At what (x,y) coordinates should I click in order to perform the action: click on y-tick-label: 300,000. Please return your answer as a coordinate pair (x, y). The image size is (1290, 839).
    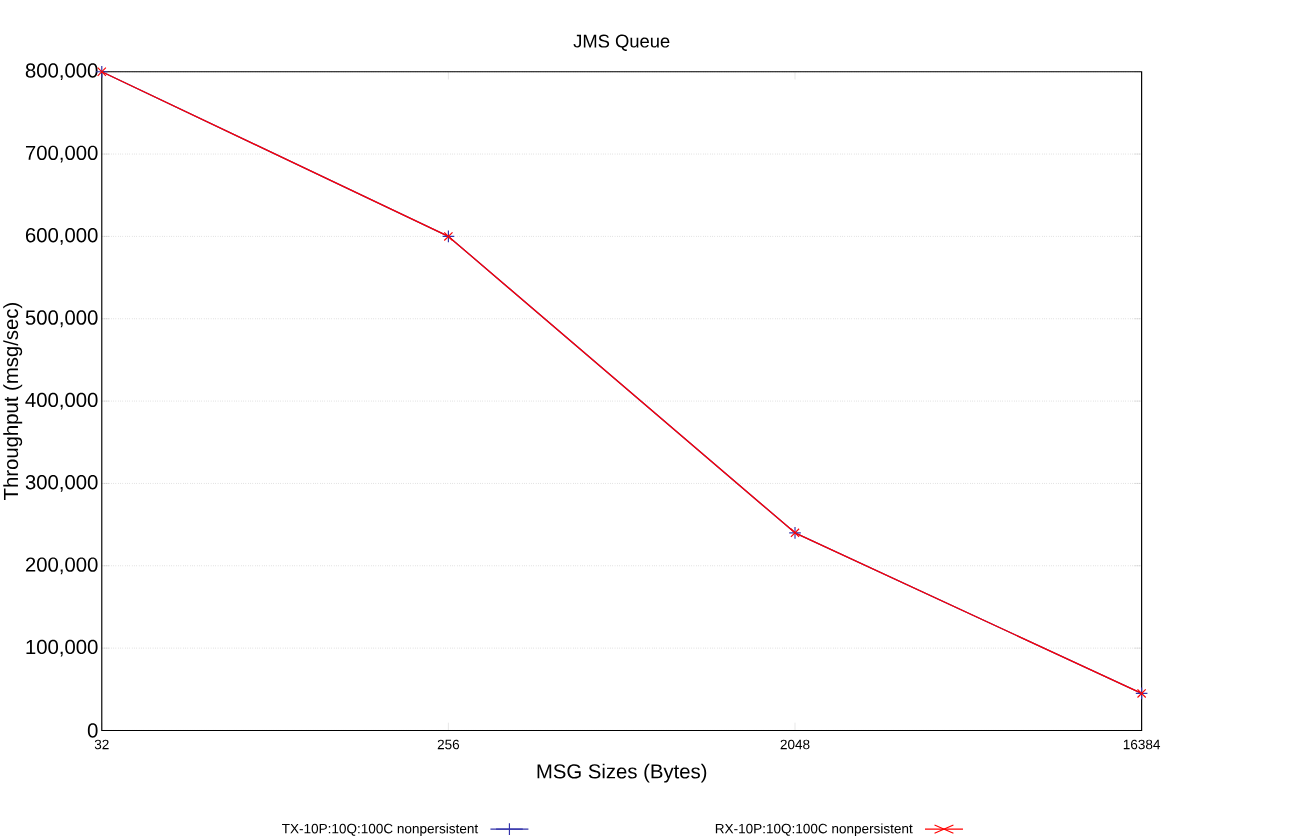
    Looking at the image, I should click on (61, 484).